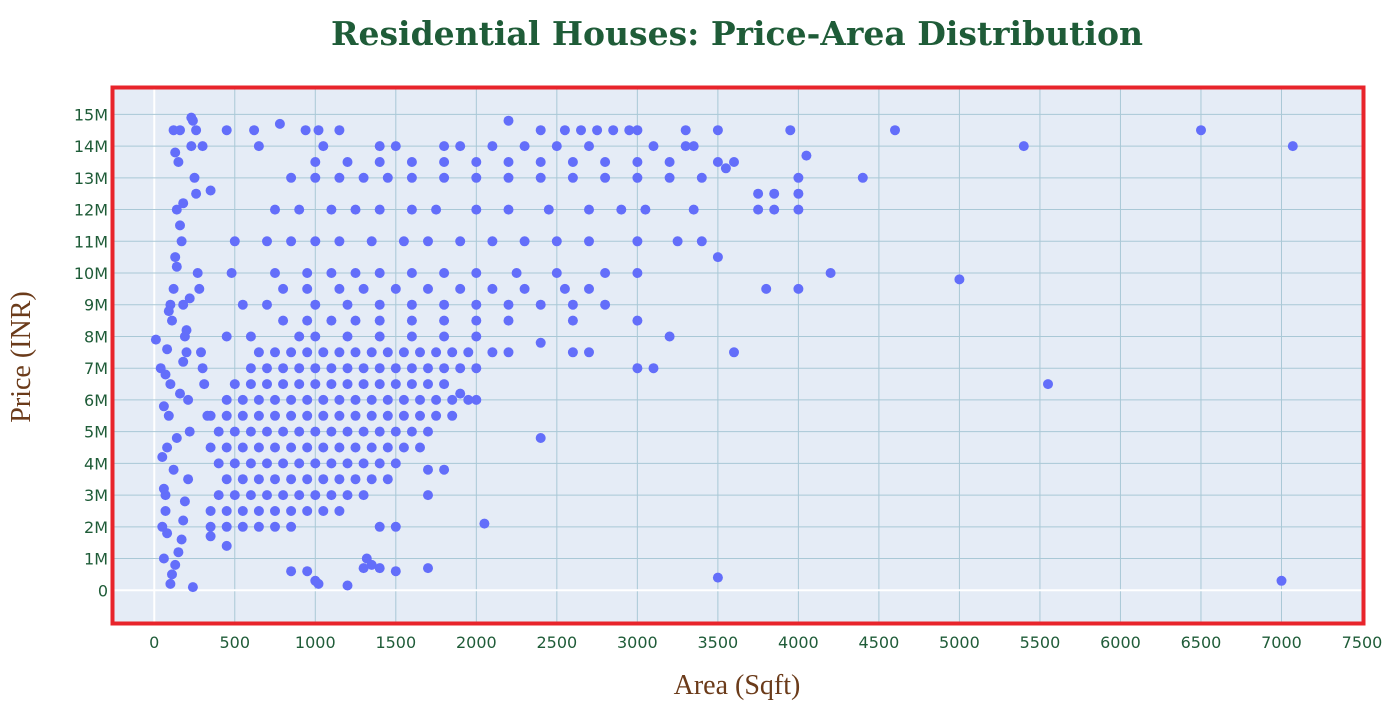  Describe the element at coordinates (1281, 642) in the screenshot. I see `x-tick-label: 7000` at that location.